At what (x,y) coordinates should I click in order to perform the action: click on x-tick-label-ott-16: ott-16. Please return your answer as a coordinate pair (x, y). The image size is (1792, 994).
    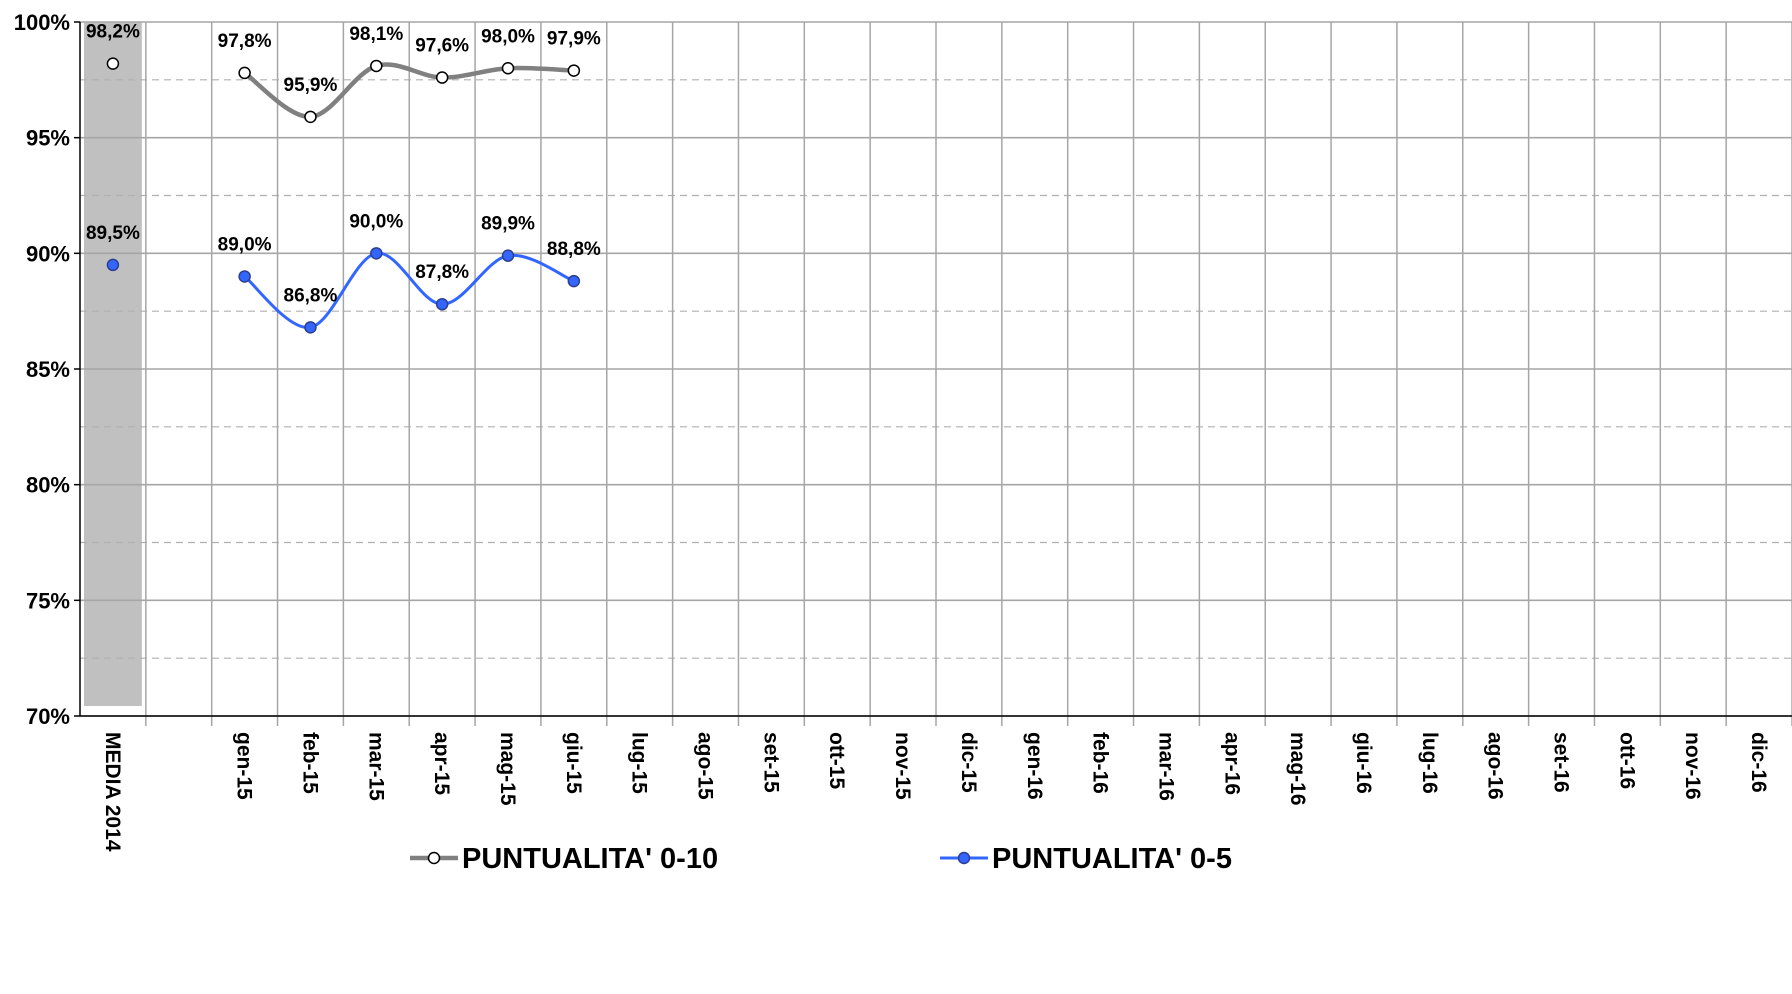
    Looking at the image, I should click on (1626, 760).